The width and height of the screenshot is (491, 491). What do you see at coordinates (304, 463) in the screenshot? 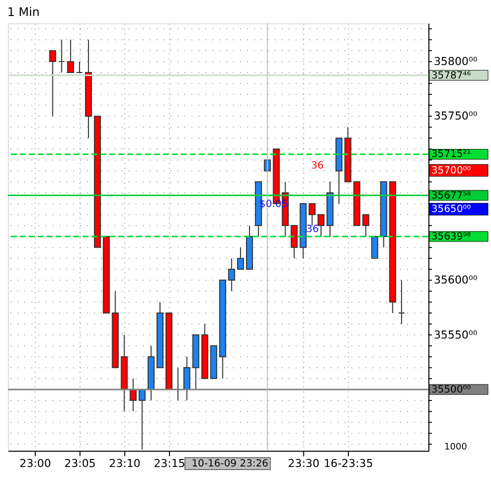
I see `x-tick-label: 23:30` at bounding box center [304, 463].